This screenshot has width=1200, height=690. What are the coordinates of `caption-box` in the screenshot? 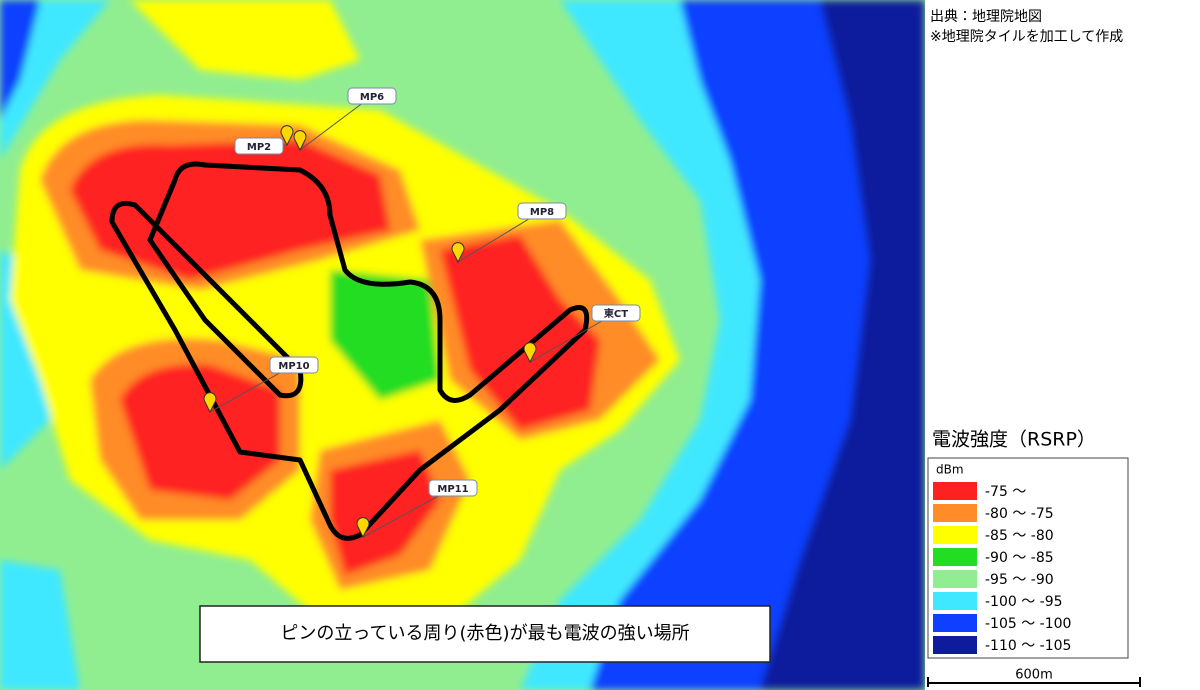 It's located at (485, 634).